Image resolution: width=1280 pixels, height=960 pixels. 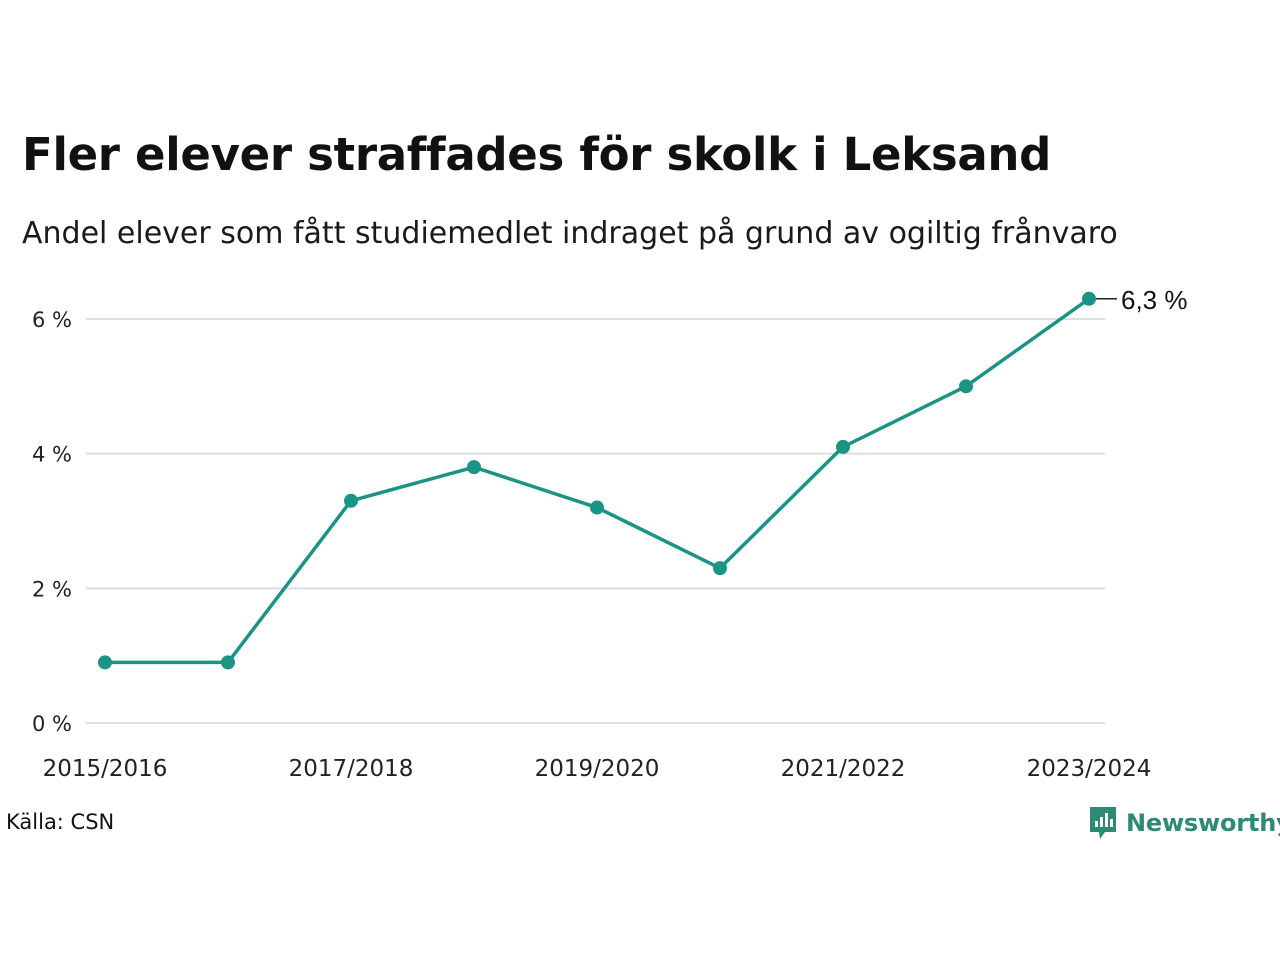 What do you see at coordinates (52, 455) in the screenshot?
I see `y-tick-label: 4 %` at bounding box center [52, 455].